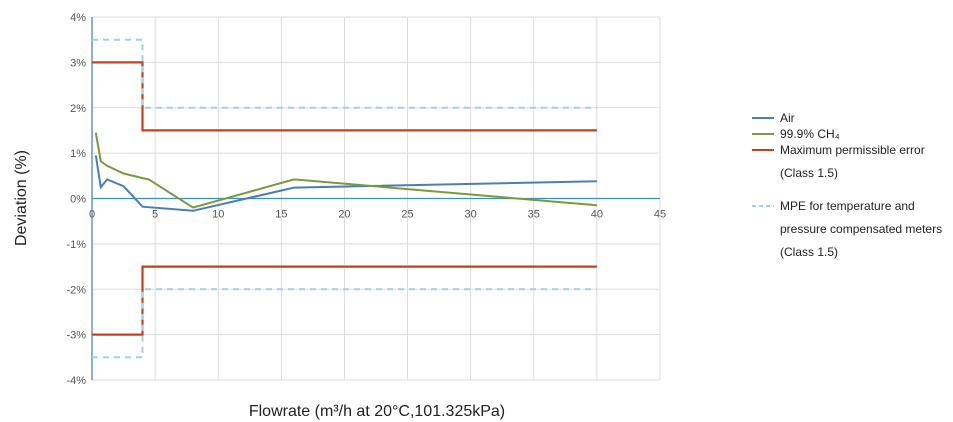 The width and height of the screenshot is (953, 422). Describe the element at coordinates (407, 215) in the screenshot. I see `x-tick-label: 25` at that location.